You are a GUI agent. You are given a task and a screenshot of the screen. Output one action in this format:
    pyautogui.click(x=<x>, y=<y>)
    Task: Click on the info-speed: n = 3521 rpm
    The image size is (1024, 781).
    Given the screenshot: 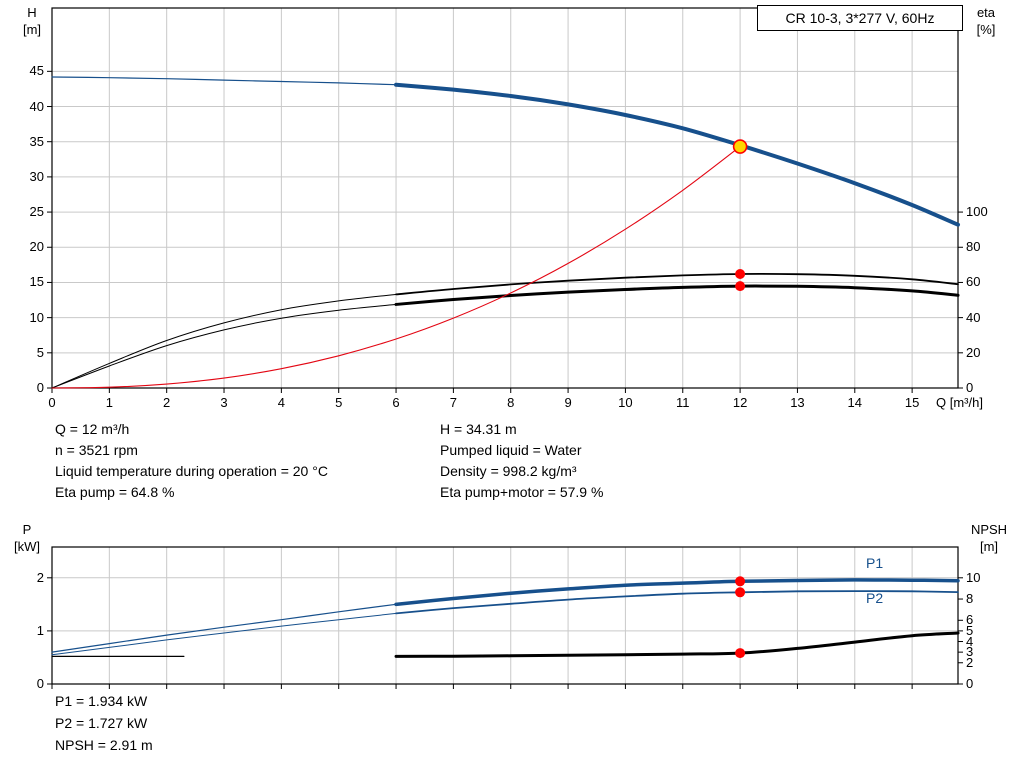 What is the action you would take?
    pyautogui.click(x=96, y=450)
    